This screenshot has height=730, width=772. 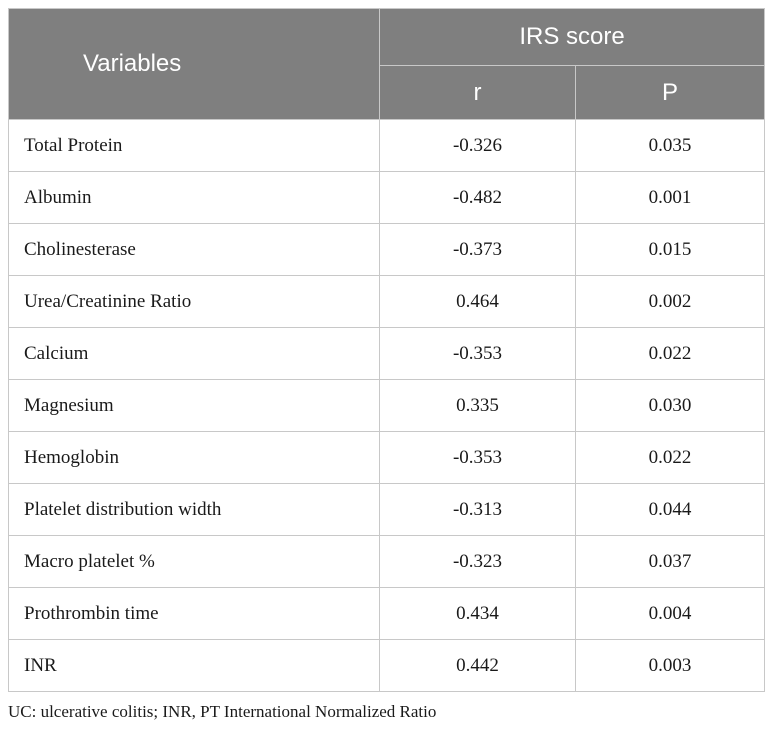 I want to click on table-row: Urea/Creatinine Ratio 0.464 0.002, so click(x=386, y=301).